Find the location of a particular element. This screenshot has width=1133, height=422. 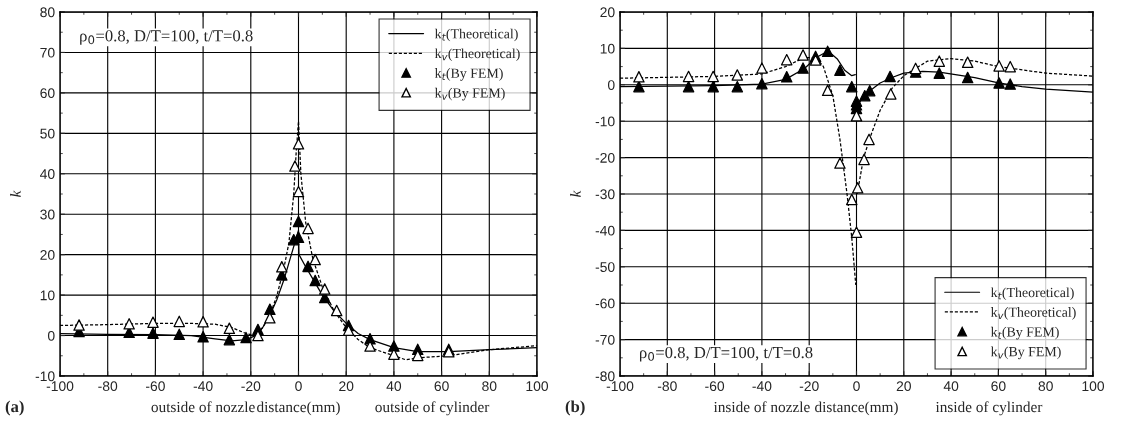

text: inside of cylinder is located at coordinates (989, 408).